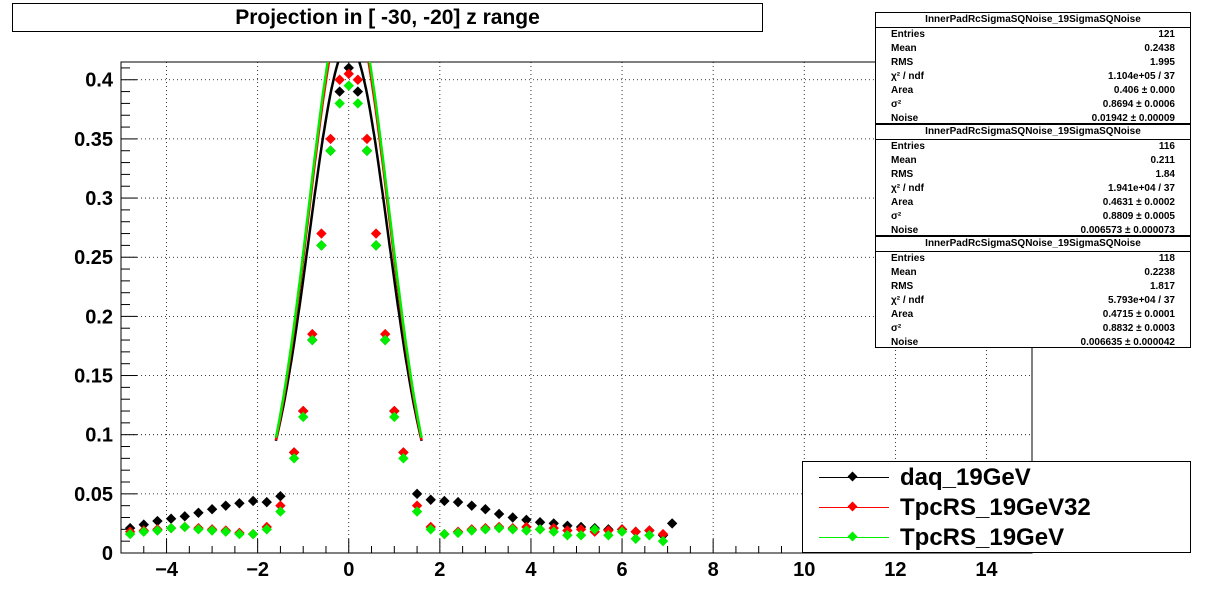  Describe the element at coordinates (1033, 189) in the screenshot. I see `stats-row: χ² / ndf 1.941e+04 / 37` at that location.